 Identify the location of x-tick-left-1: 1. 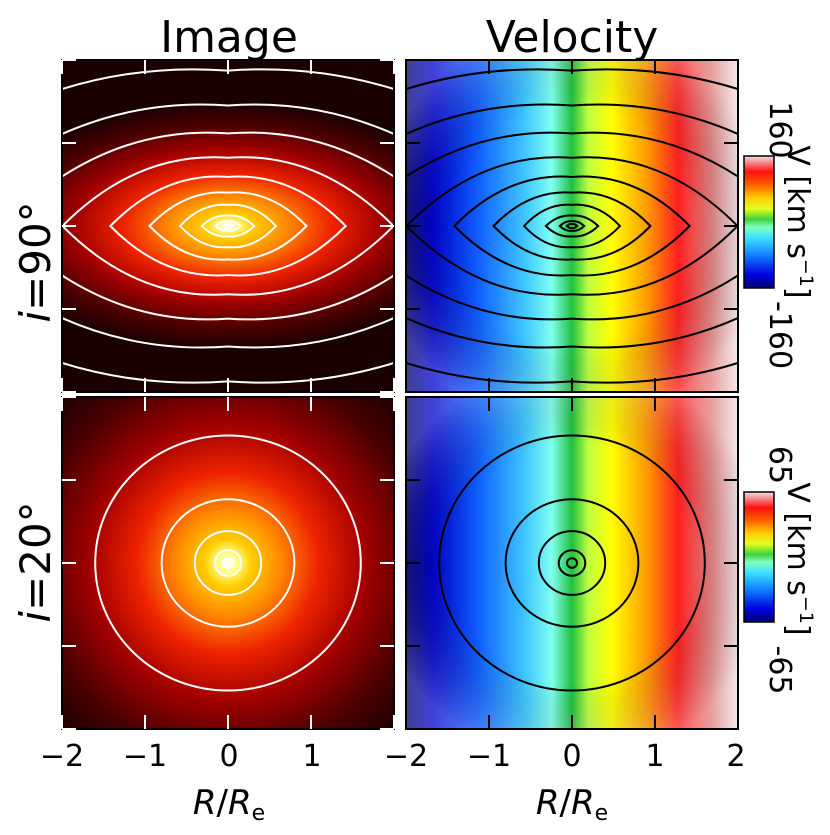
(311, 756).